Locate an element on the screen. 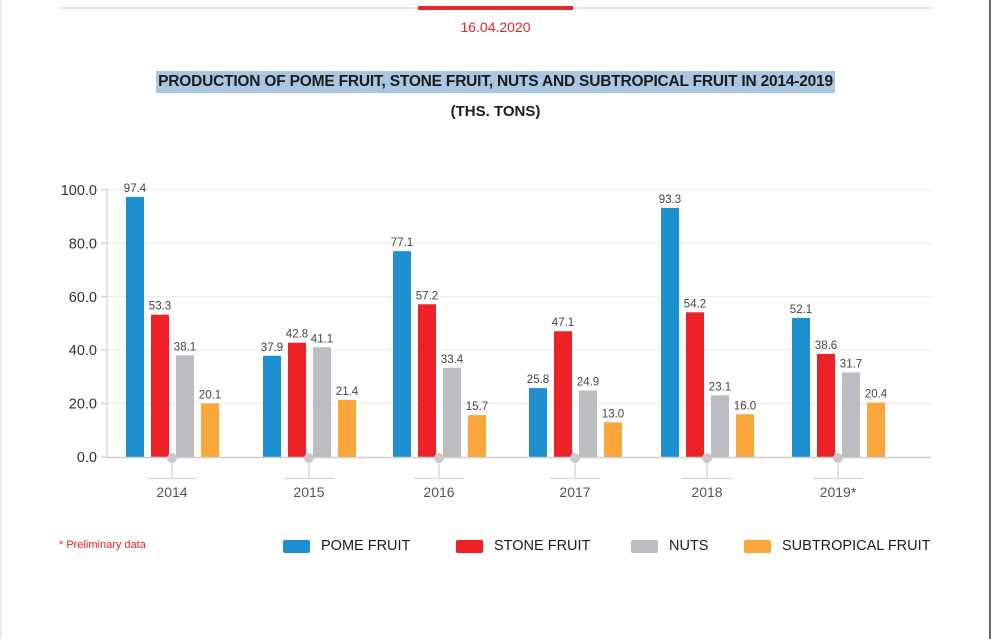 The width and height of the screenshot is (991, 639). legend-item-subtropical: SUBTROPICAL FRUIT is located at coordinates (837, 546).